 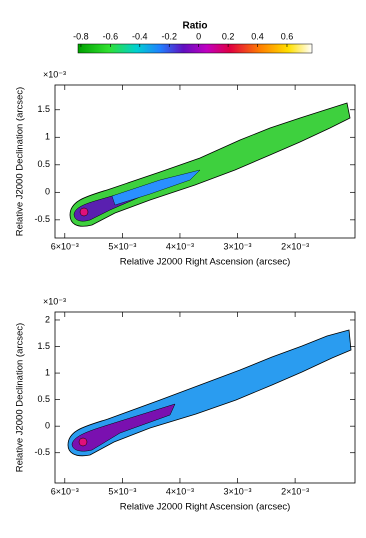 What do you see at coordinates (287, 36) in the screenshot?
I see `colorbar-tick-label: 0.6` at bounding box center [287, 36].